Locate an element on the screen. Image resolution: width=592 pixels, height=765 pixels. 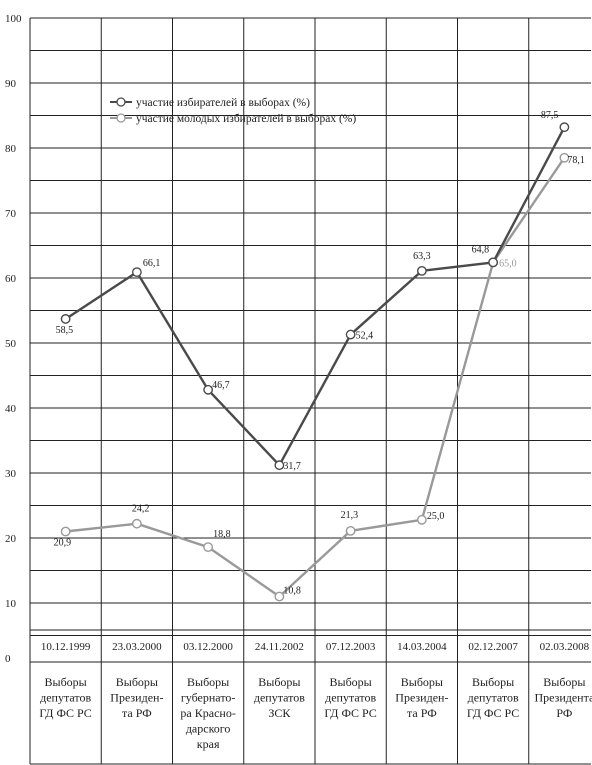
date-label: 02.12.2007 is located at coordinates (493, 647).